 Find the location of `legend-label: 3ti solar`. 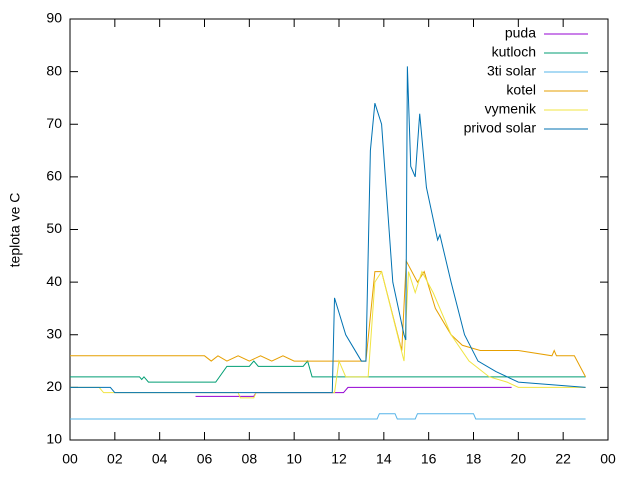

legend-label: 3ti solar is located at coordinates (511, 71).